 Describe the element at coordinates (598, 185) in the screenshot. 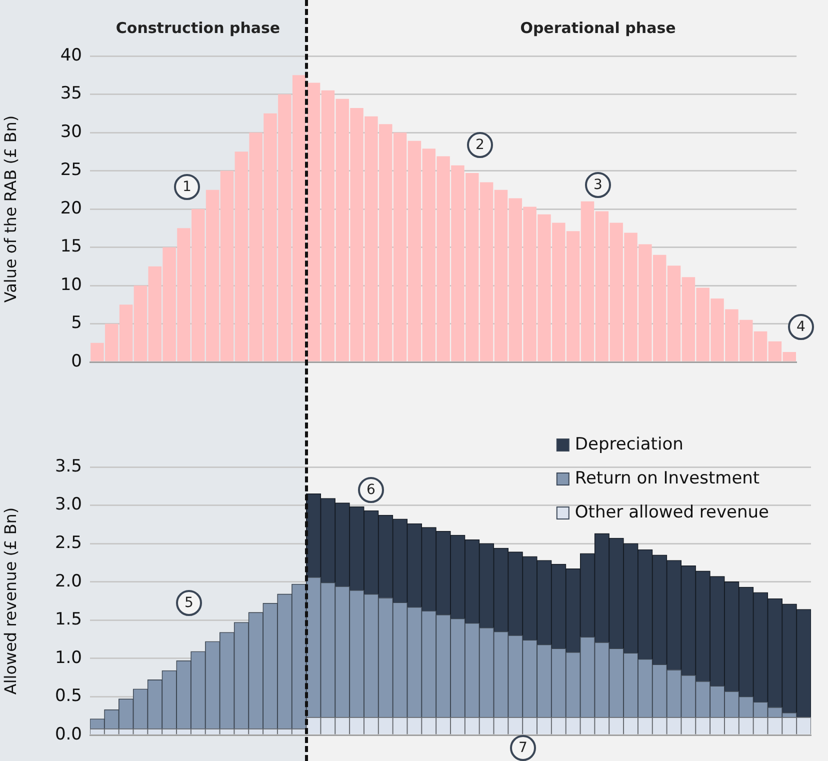

I see `circled-number: 3` at that location.